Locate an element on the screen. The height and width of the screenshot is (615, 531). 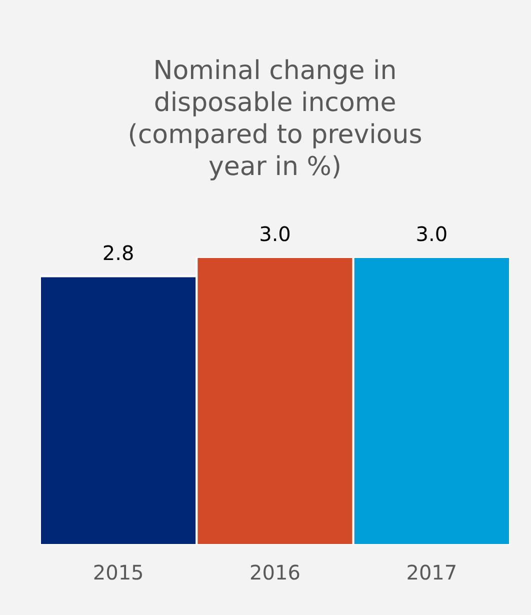
x-tick-label: 2015 is located at coordinates (118, 572).